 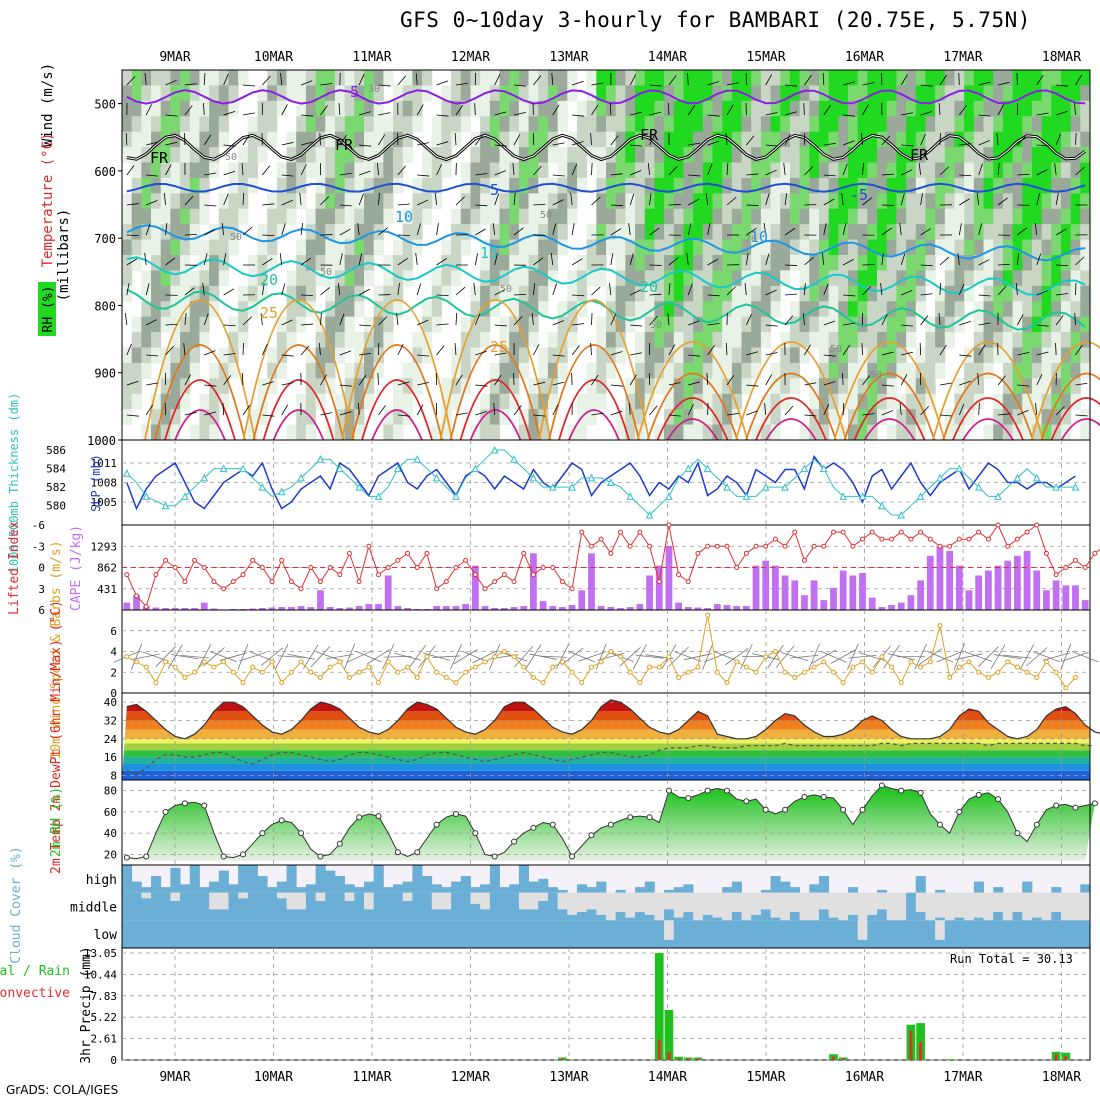 What do you see at coordinates (667, 57) in the screenshot?
I see `date-label-top: 14MAR` at bounding box center [667, 57].